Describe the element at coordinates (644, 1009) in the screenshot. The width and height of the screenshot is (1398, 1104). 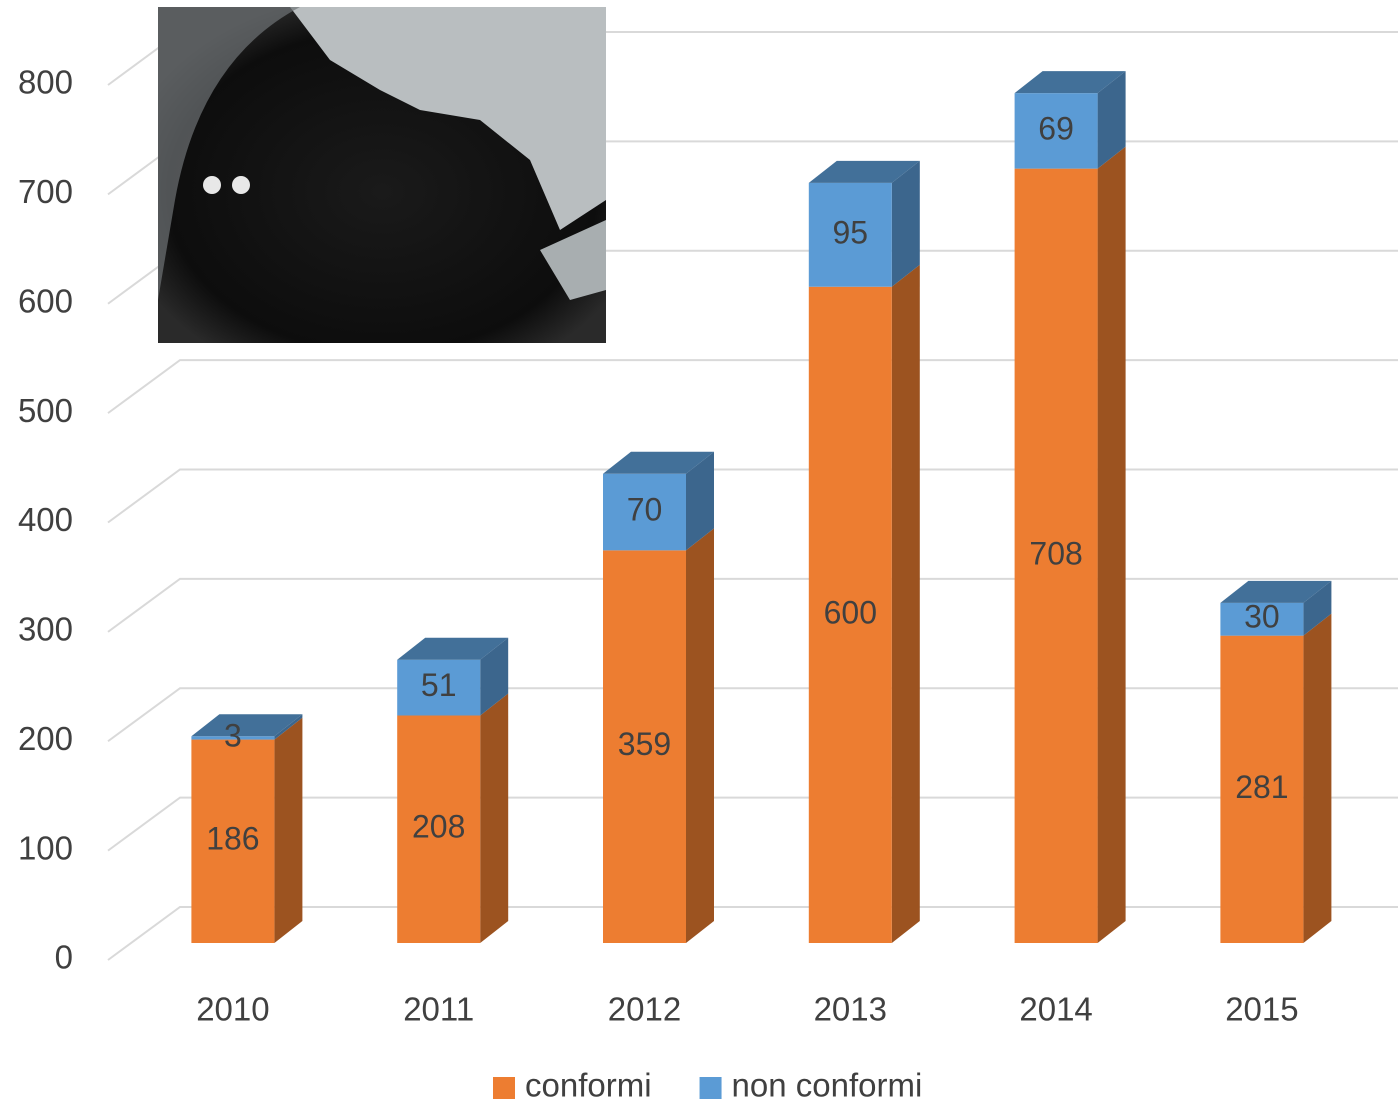
I see `x-tick-label: 2012` at that location.